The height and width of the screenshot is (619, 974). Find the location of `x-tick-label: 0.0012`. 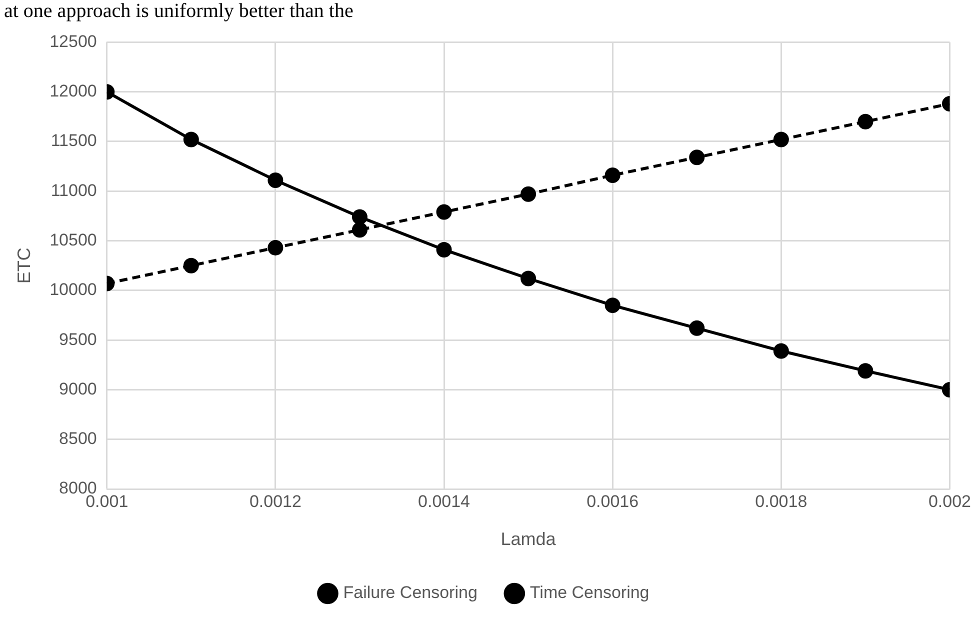

x-tick-label: 0.0012 is located at coordinates (275, 501).